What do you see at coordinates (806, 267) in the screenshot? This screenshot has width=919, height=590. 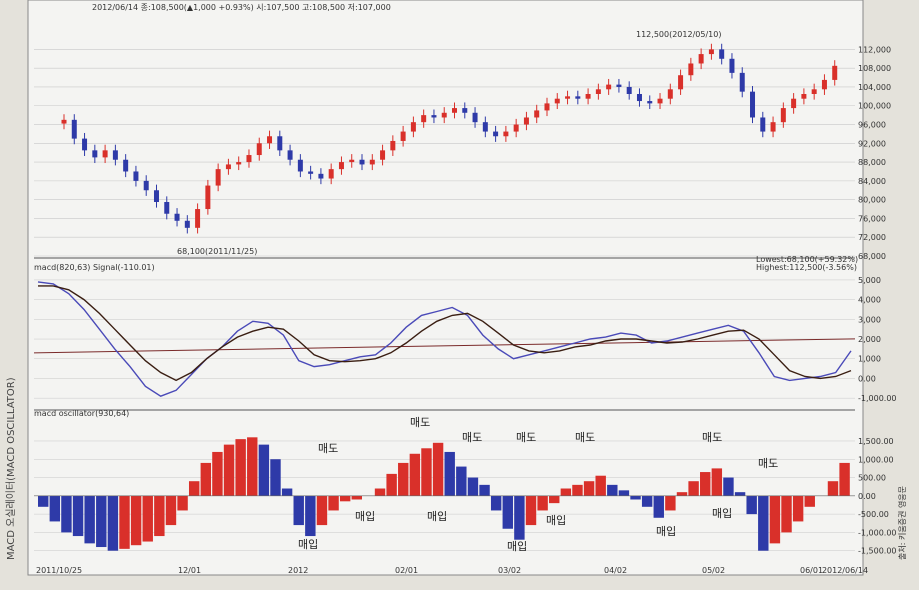 I see `highest-annotation: Highest:112,500(-3.56%)` at bounding box center [806, 267].